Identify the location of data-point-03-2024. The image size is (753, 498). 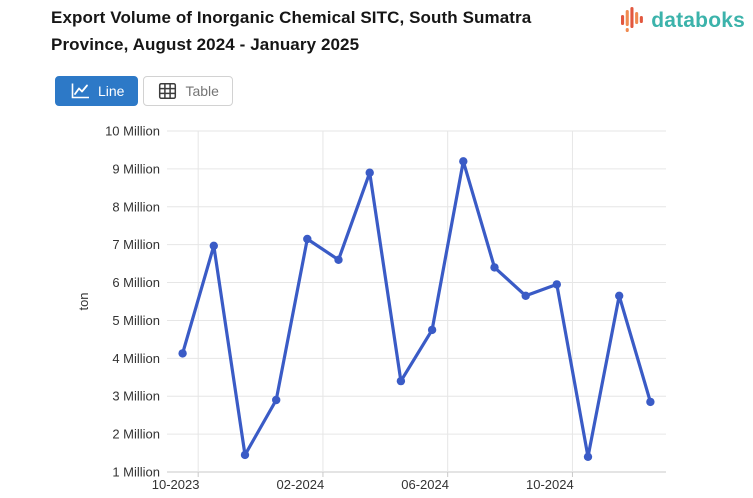
(338, 259).